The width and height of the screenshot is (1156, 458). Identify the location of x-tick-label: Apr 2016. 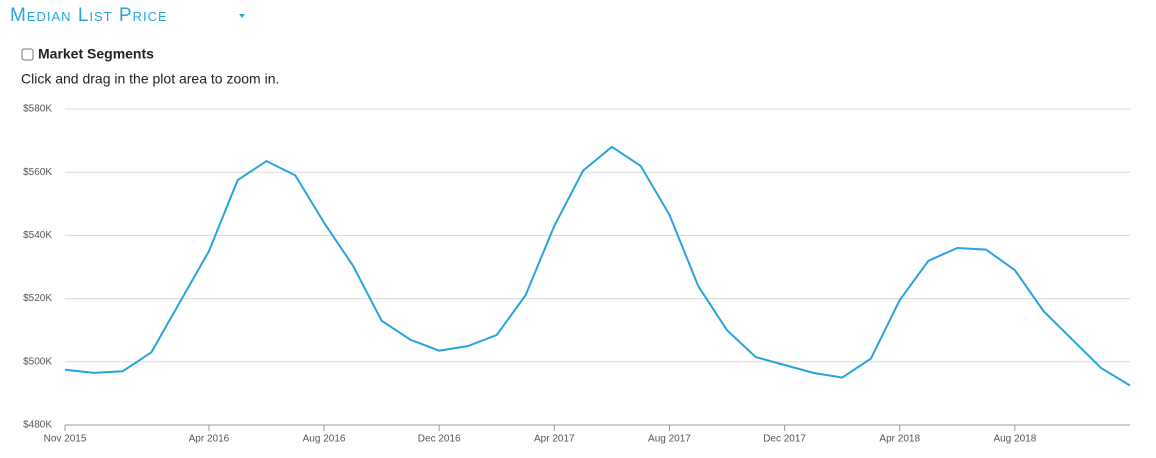
(209, 439).